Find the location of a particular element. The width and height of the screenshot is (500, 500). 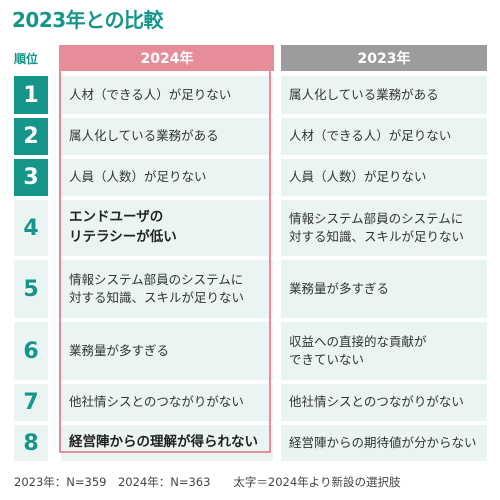

cell-2023: 業務量が多すぎる is located at coordinates (384, 289).